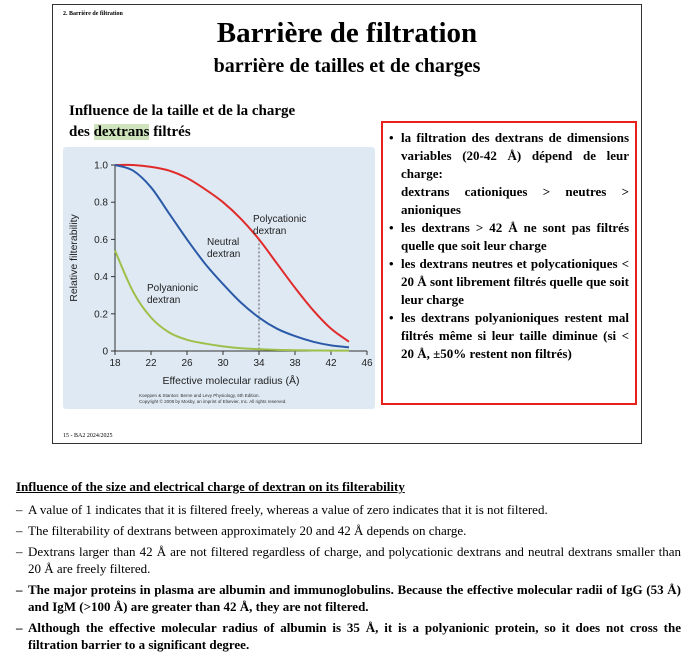 The width and height of the screenshot is (699, 660). I want to click on influence-line1: Influence de la taille et de la charge, so click(182, 111).